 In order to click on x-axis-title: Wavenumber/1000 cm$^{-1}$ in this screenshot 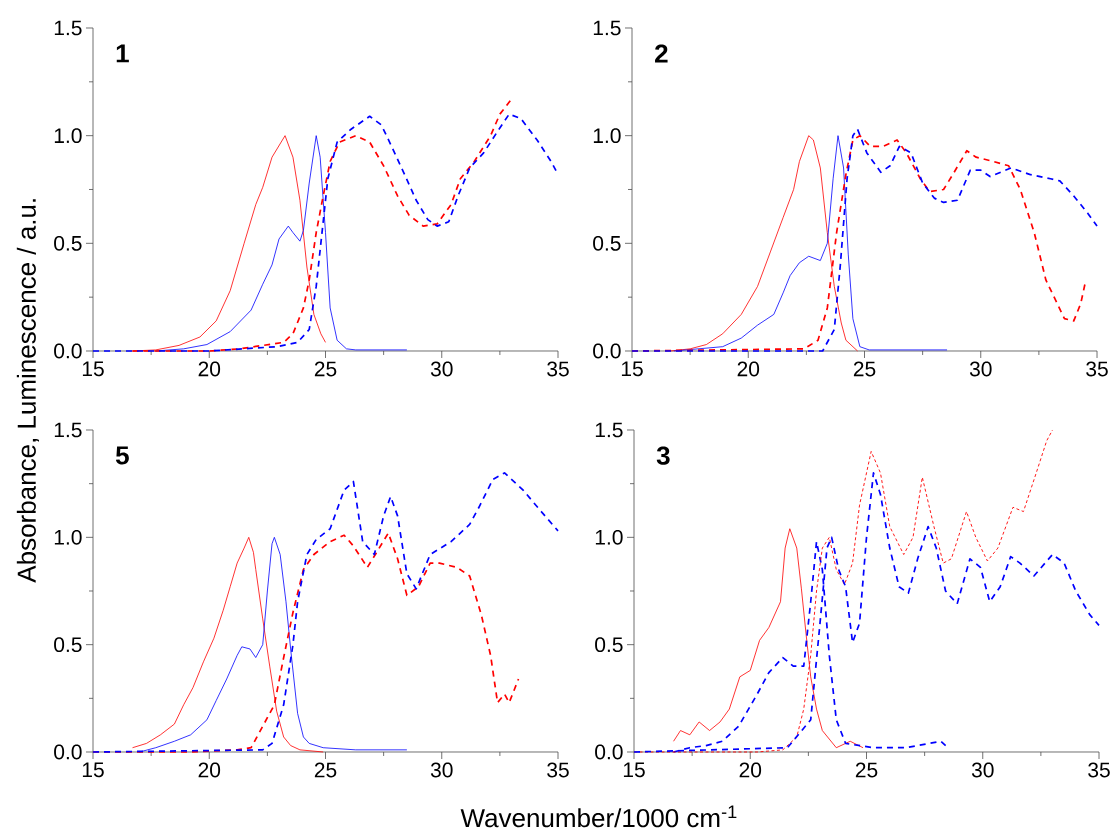, I will do `click(598, 816)`.